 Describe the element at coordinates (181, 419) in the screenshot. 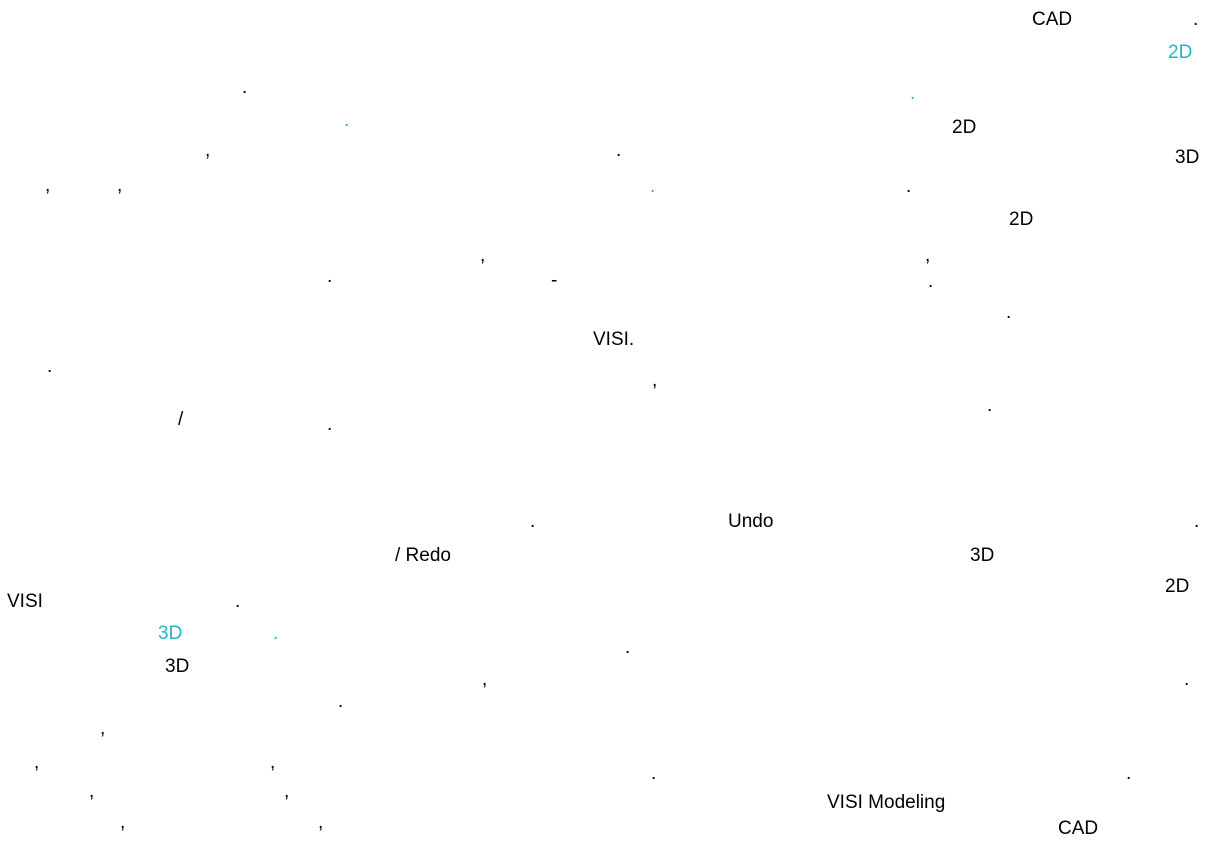

I see `text-fragment: /` at that location.